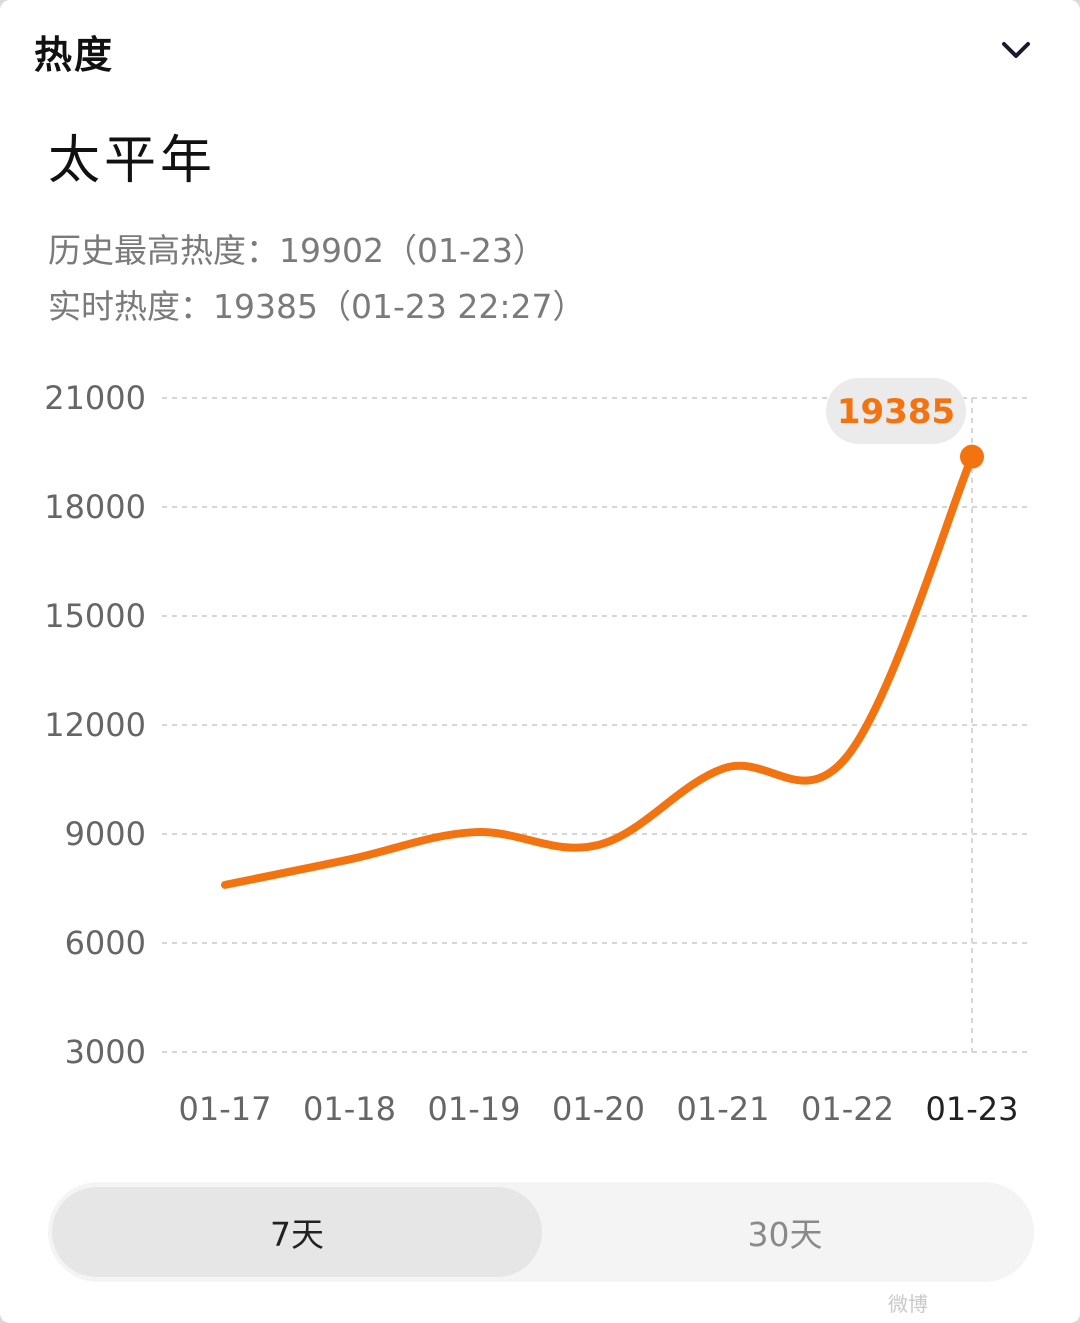 This screenshot has width=1080, height=1323. Describe the element at coordinates (105, 834) in the screenshot. I see `y-tick-label: 9000` at that location.